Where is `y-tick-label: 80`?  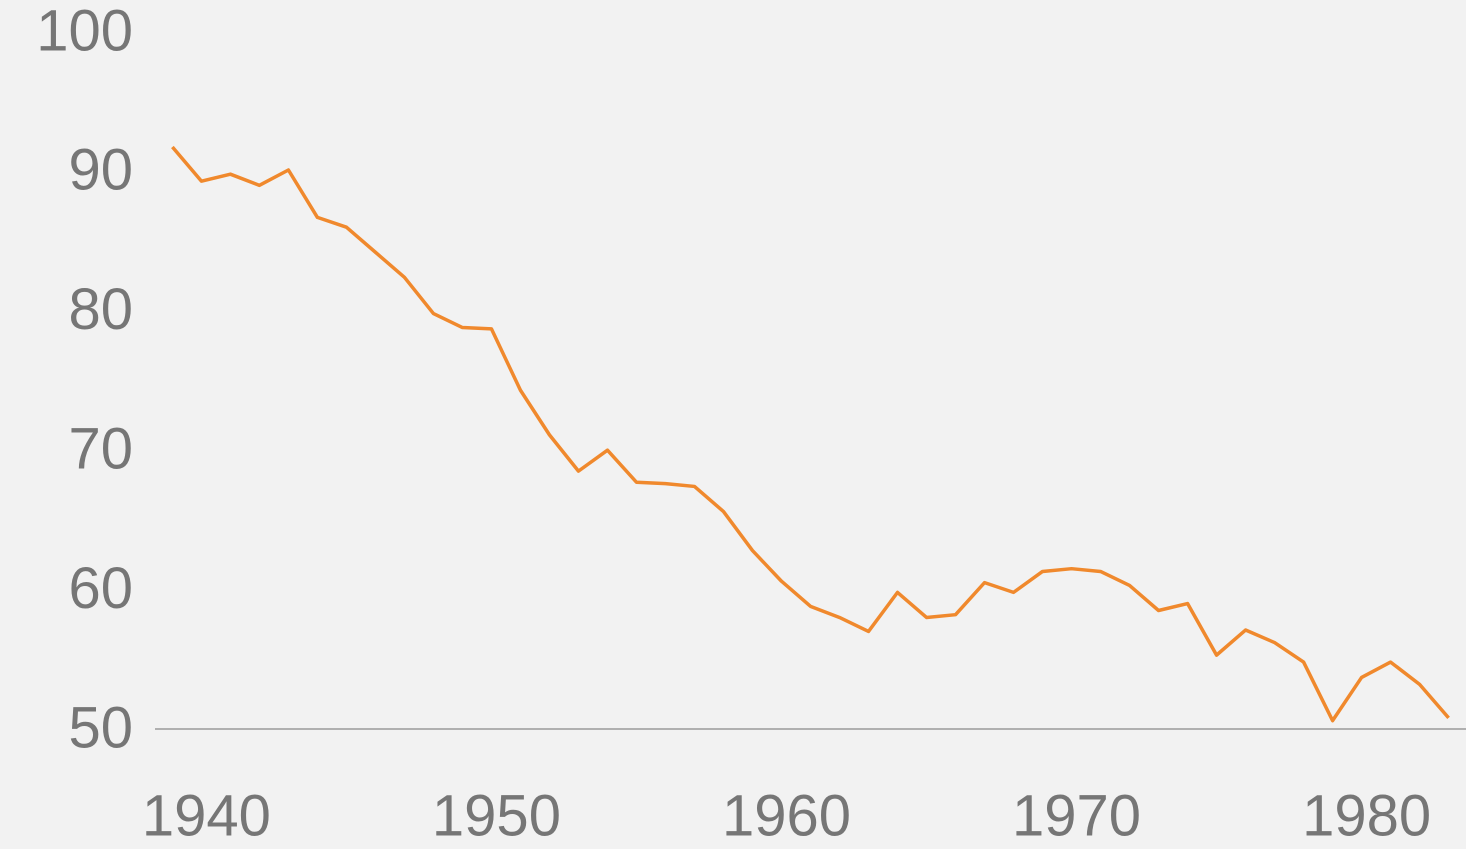 y-tick-label: 80 is located at coordinates (100, 309).